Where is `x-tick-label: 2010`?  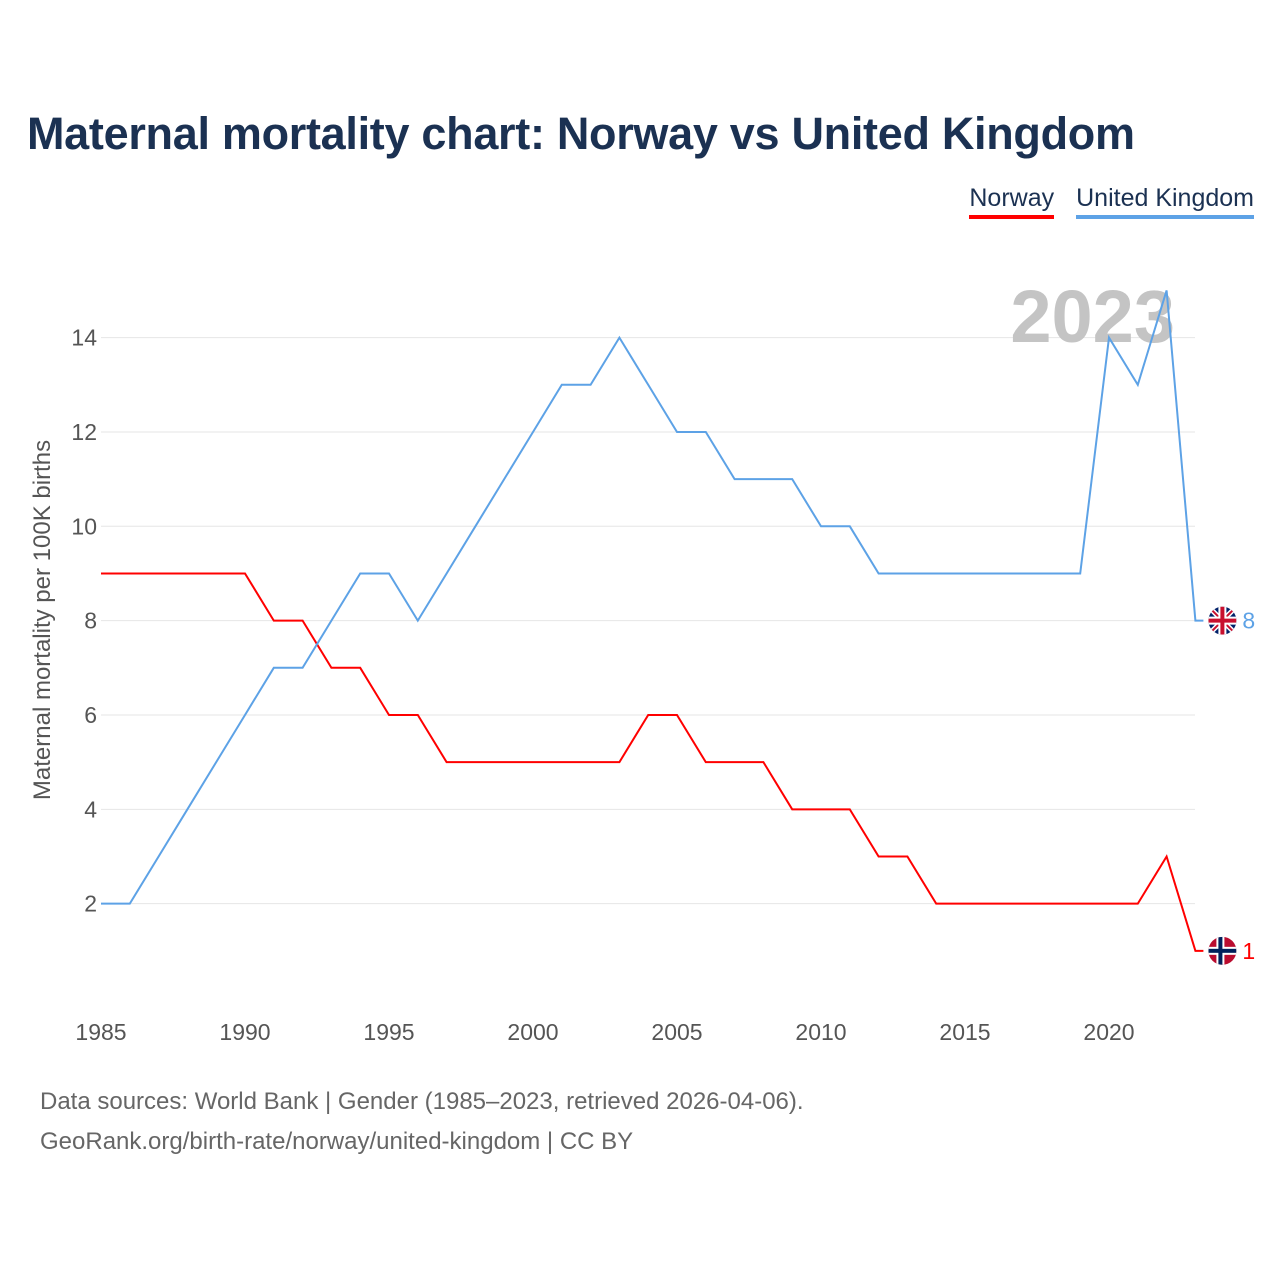
x-tick-label: 2010 is located at coordinates (820, 1032).